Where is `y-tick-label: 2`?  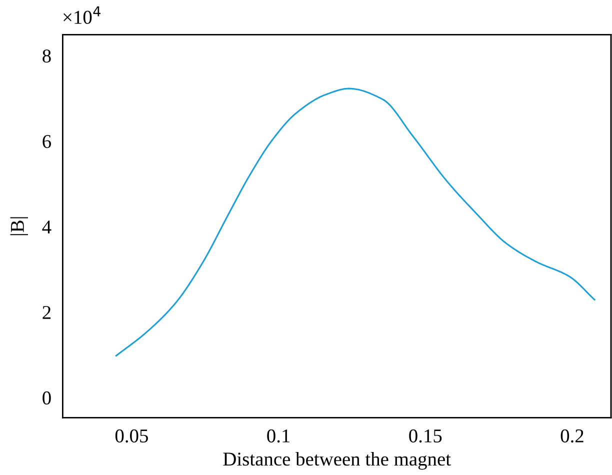
y-tick-label: 2 is located at coordinates (46, 312).